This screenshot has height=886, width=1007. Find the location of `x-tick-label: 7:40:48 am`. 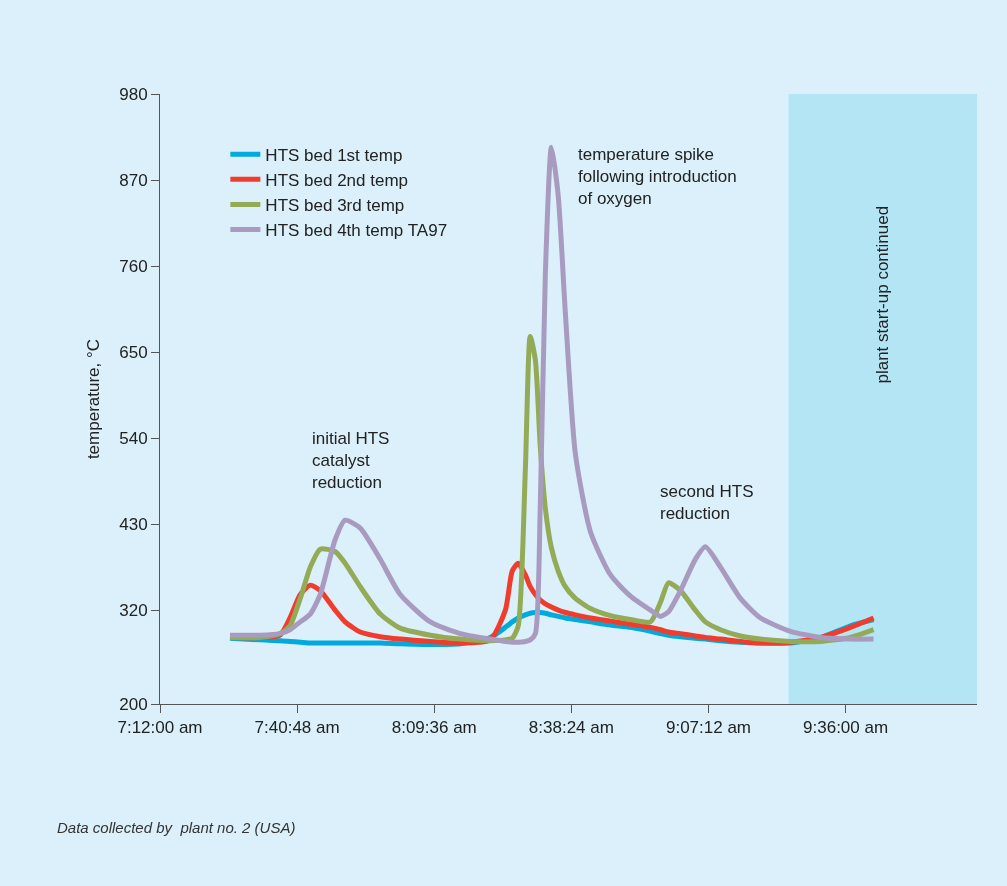

x-tick-label: 7:40:48 am is located at coordinates (297, 728).